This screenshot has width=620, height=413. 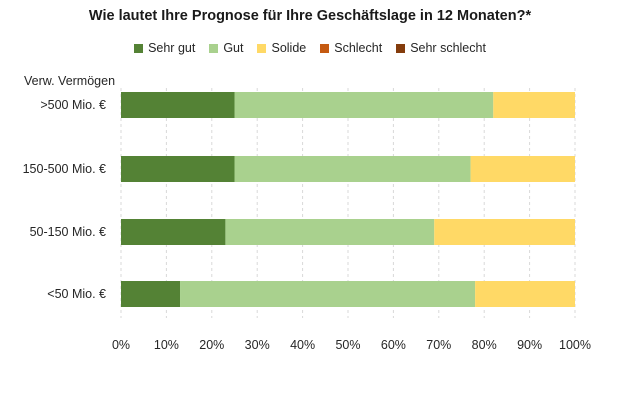 What do you see at coordinates (172, 48) in the screenshot?
I see `legend-label: Sehr gut` at bounding box center [172, 48].